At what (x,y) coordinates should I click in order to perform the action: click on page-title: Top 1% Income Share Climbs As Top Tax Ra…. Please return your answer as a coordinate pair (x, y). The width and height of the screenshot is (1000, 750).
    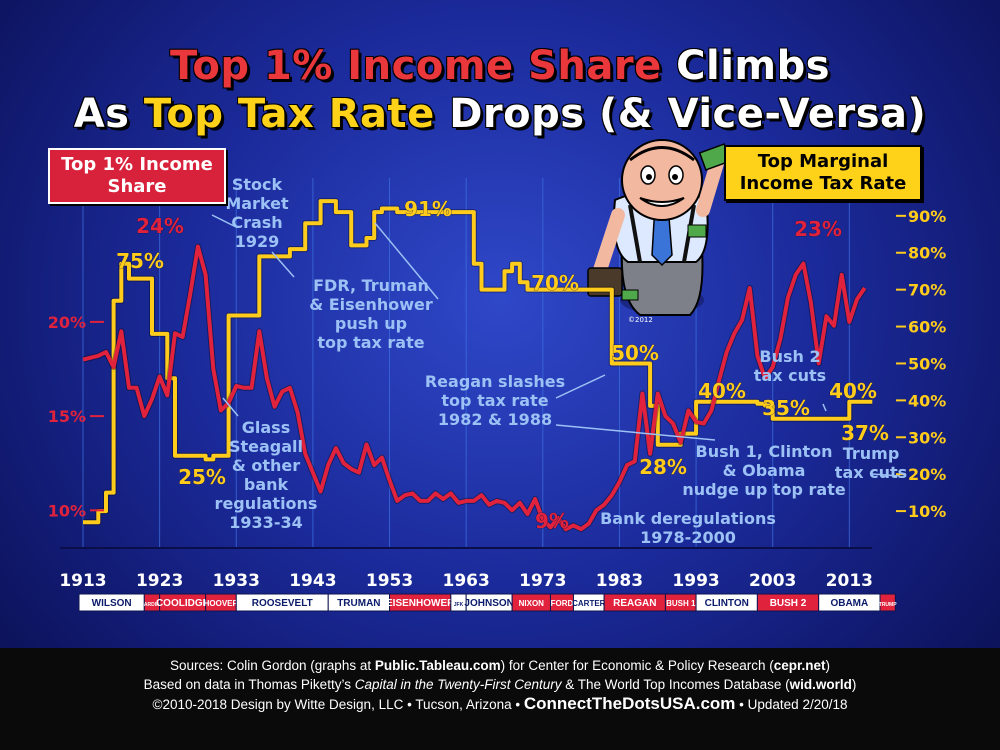
    Looking at the image, I should click on (500, 90).